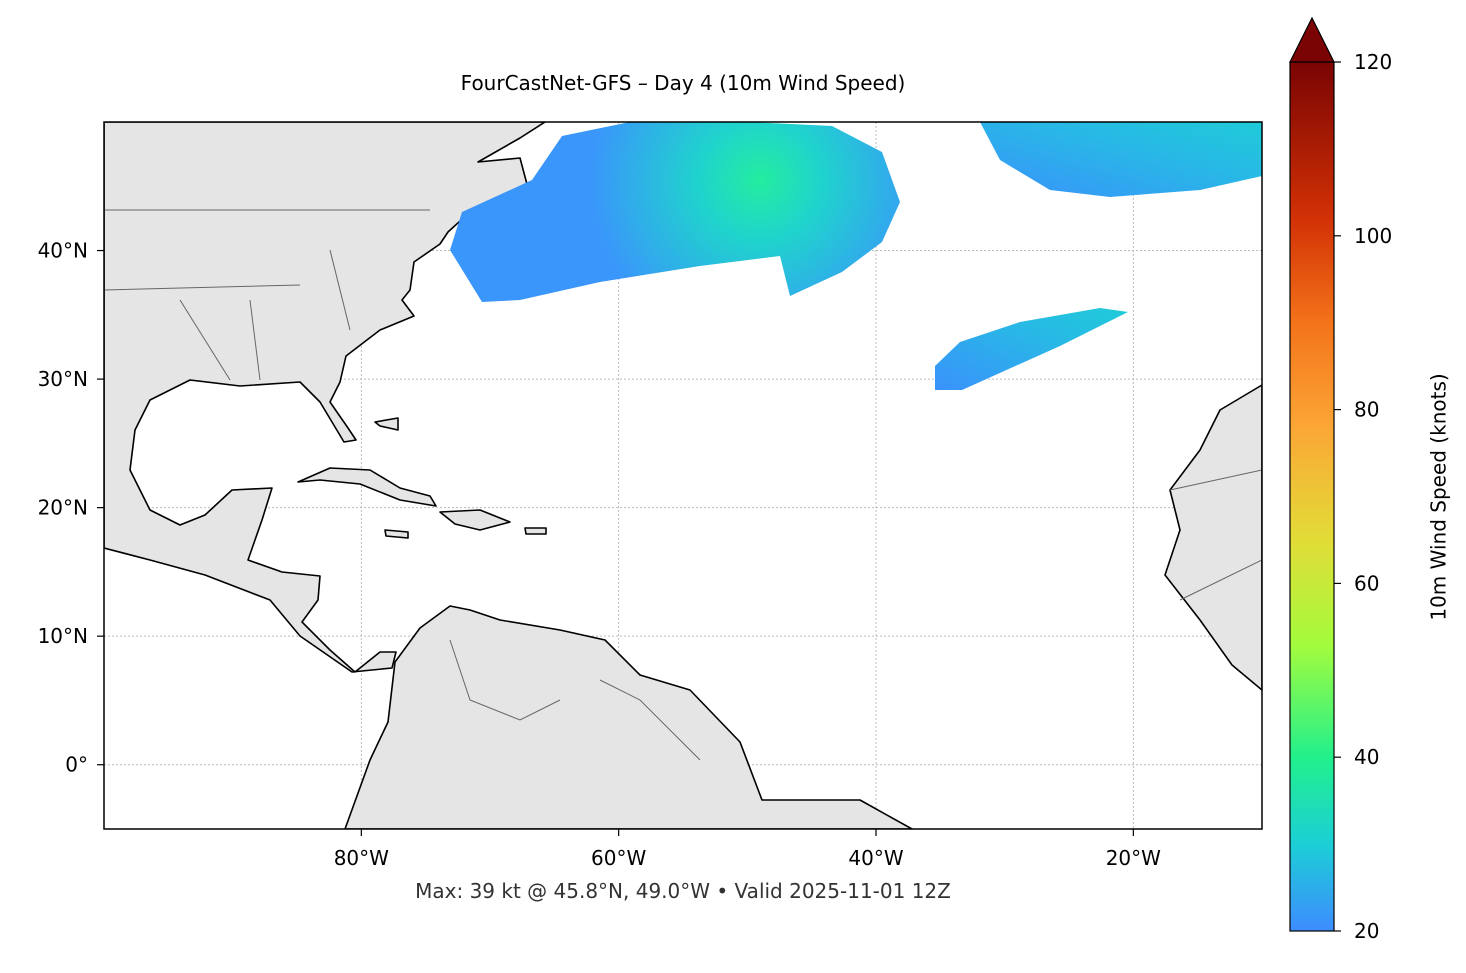 The height and width of the screenshot is (973, 1466). I want to click on x-tick-label: 40°W, so click(875, 858).